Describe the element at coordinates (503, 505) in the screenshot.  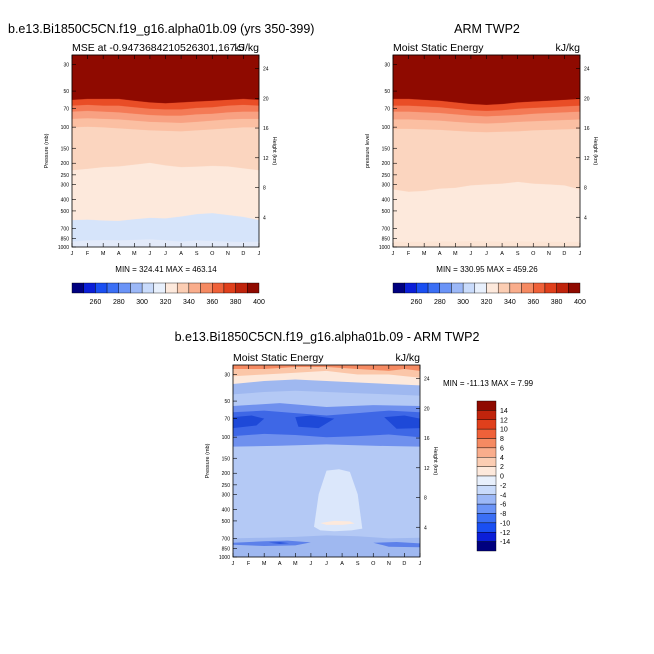
I see `colorbar3-label: -6` at that location.